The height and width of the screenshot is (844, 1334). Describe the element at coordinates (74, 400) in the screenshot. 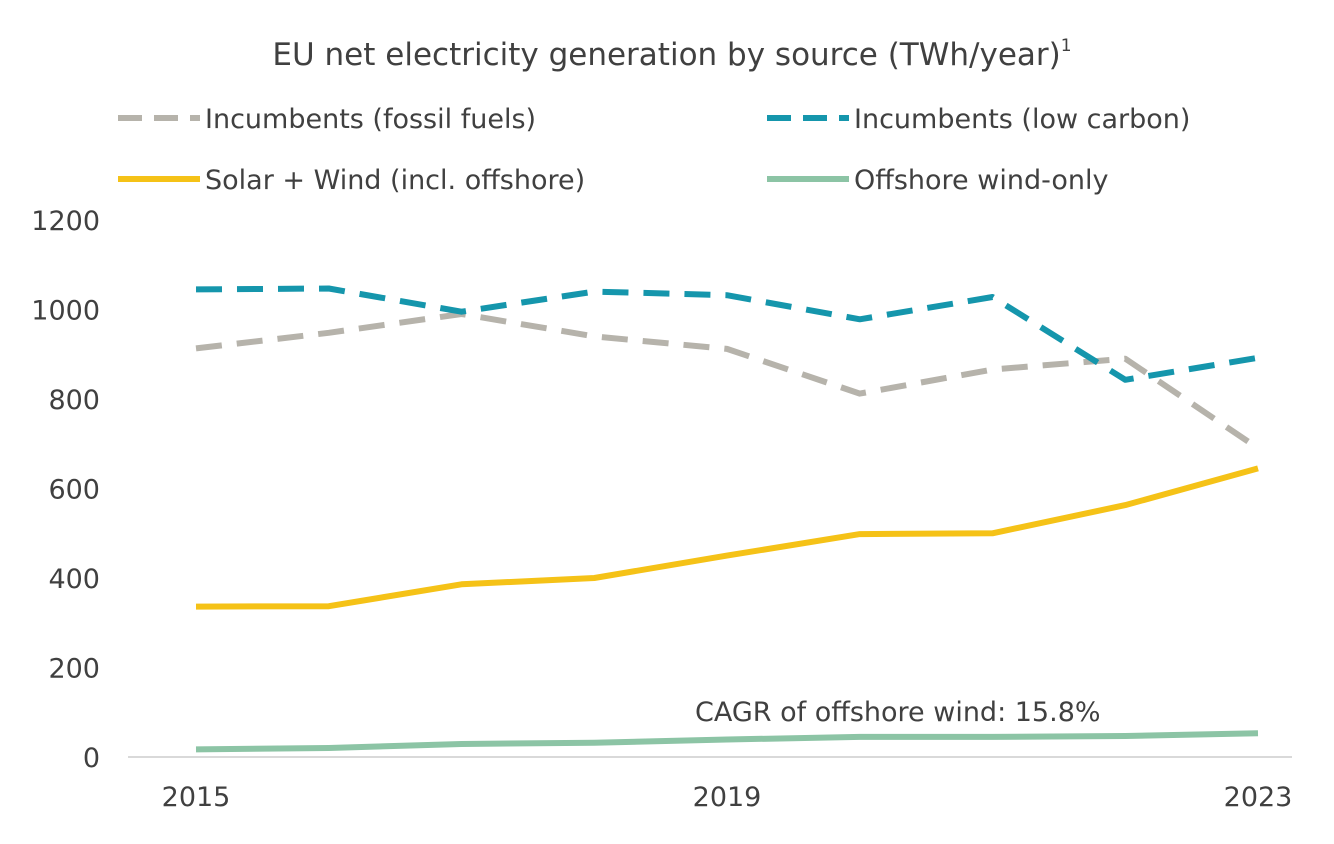

I see `y-tick-label: 800` at that location.